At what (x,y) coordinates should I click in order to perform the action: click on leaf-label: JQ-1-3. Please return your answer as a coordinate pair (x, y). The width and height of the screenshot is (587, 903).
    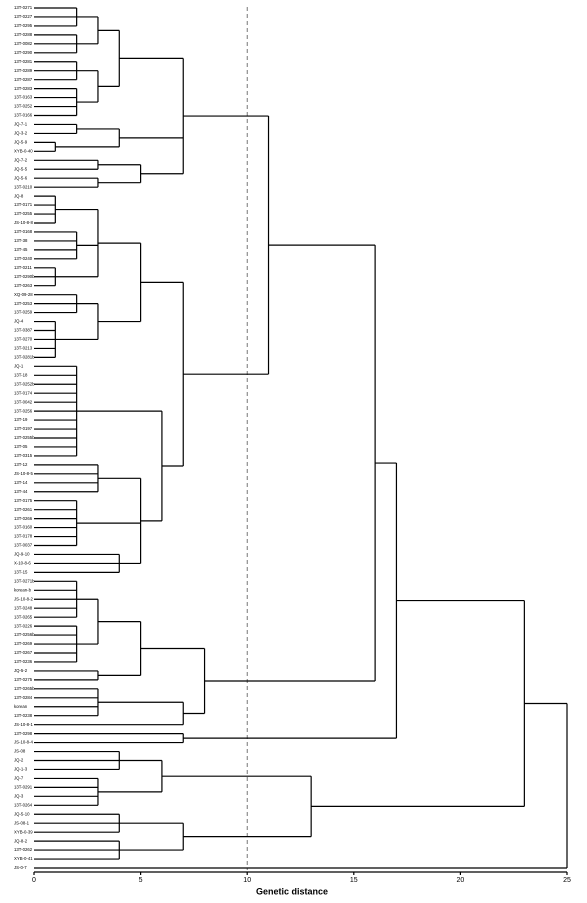
    Looking at the image, I should click on (21, 769).